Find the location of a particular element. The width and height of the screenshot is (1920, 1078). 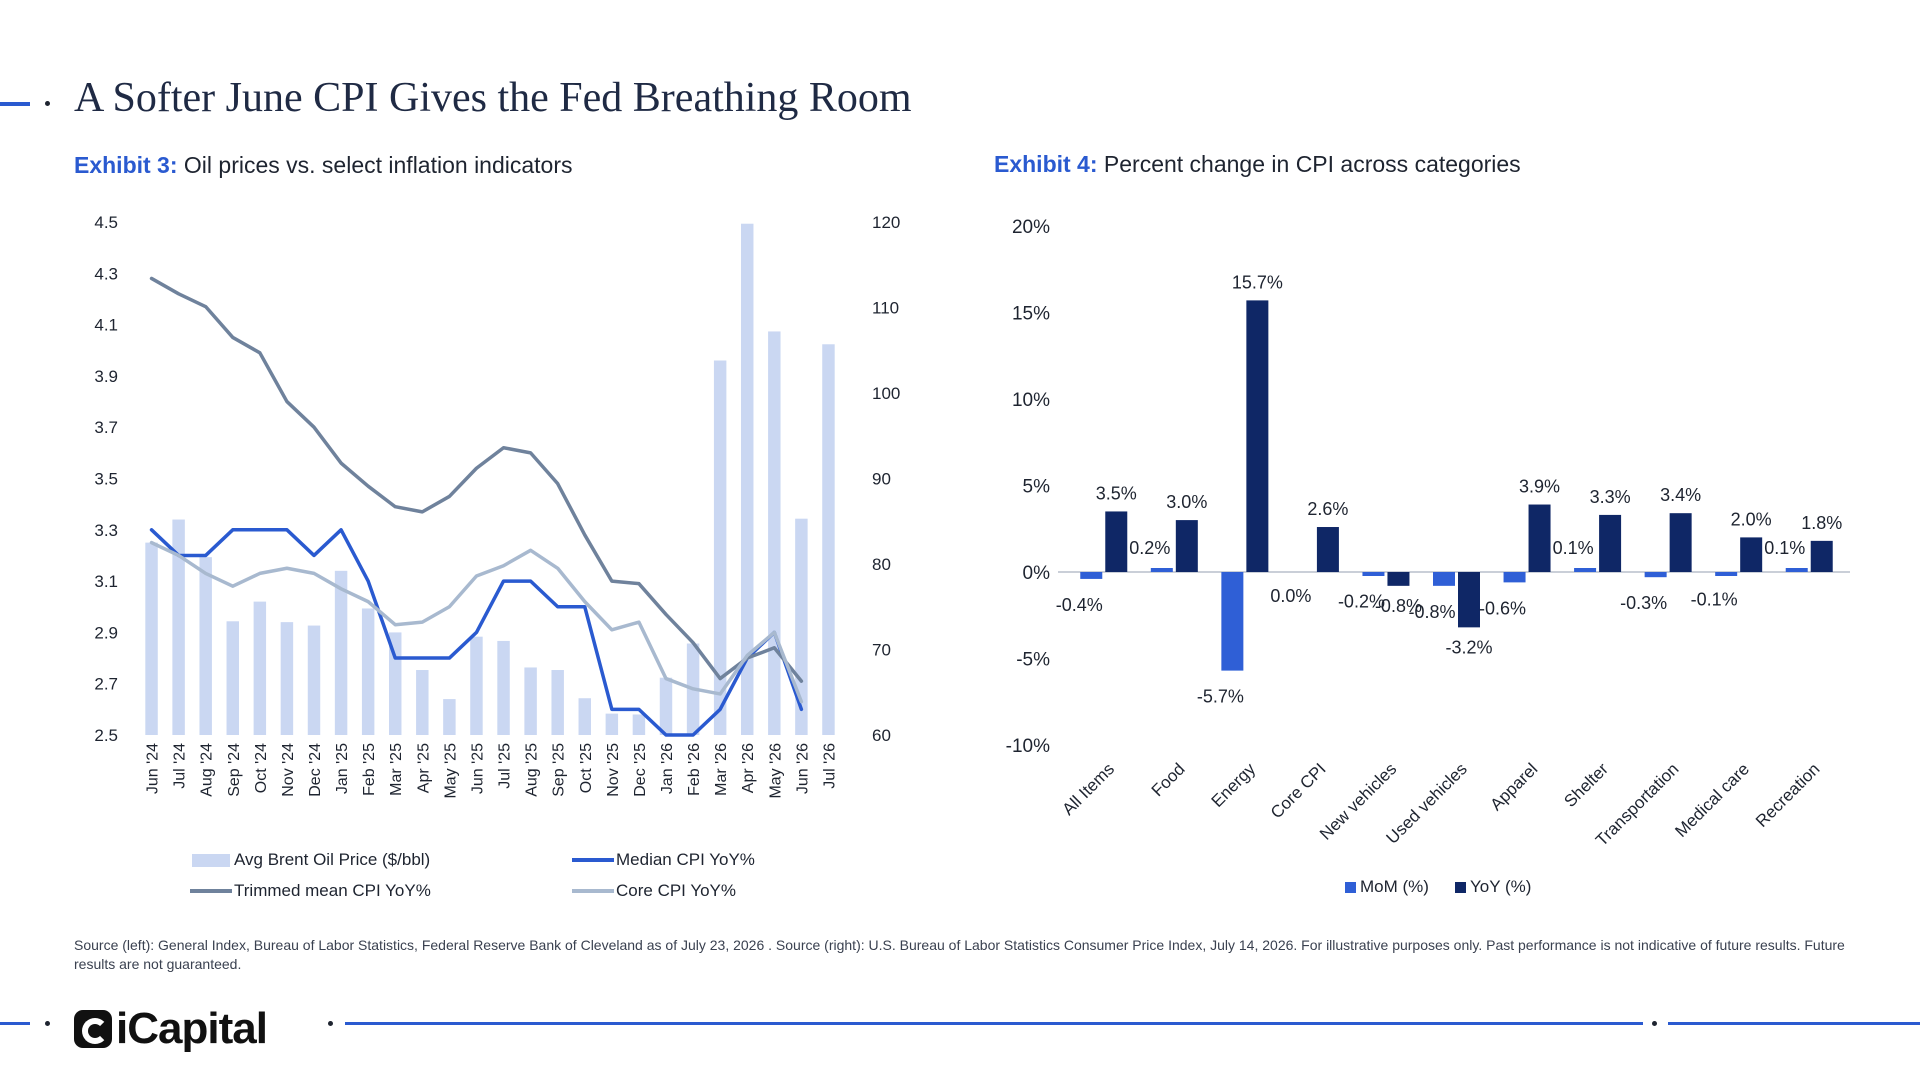

x-tick-label: Jun '26 is located at coordinates (802, 768).